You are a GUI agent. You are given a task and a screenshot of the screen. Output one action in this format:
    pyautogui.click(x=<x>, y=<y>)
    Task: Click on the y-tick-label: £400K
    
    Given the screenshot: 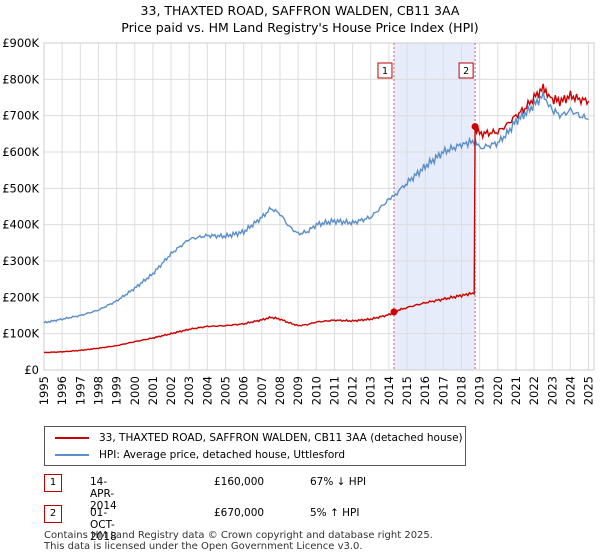 What is the action you would take?
    pyautogui.click(x=20, y=225)
    